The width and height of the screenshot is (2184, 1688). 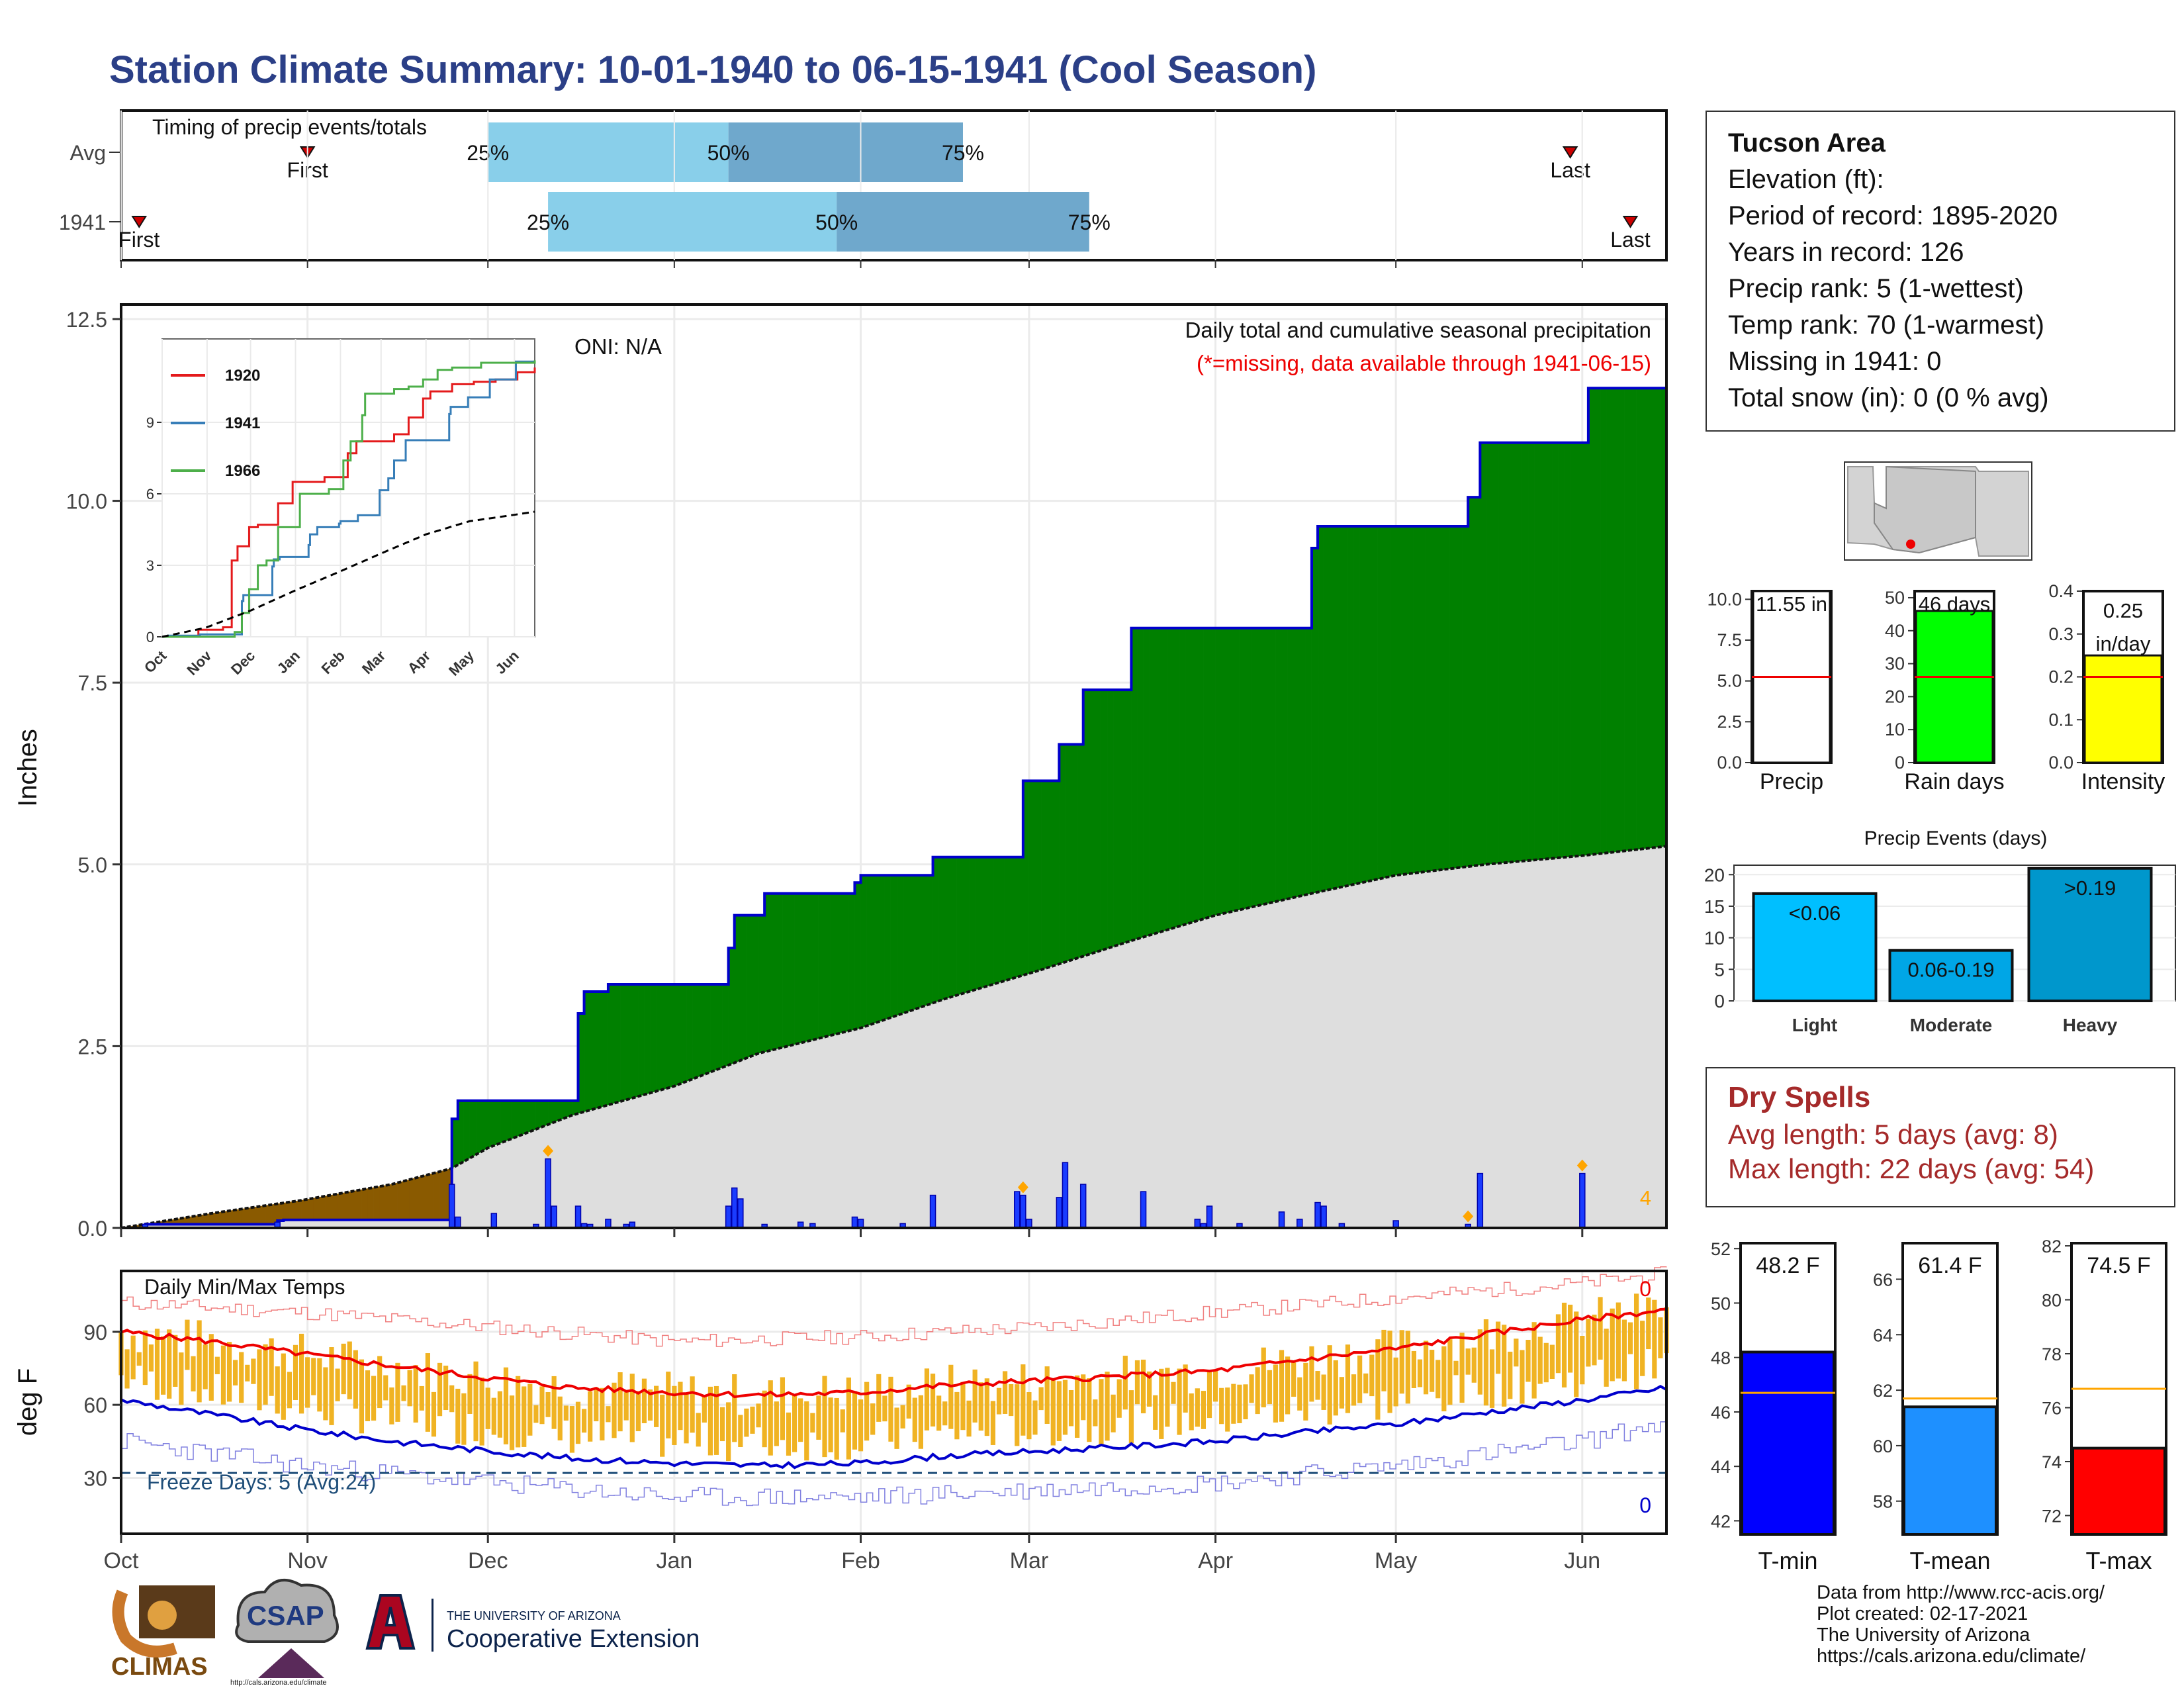 I want to click on summary-y-tick-label: 0.2, so click(x=2060, y=677).